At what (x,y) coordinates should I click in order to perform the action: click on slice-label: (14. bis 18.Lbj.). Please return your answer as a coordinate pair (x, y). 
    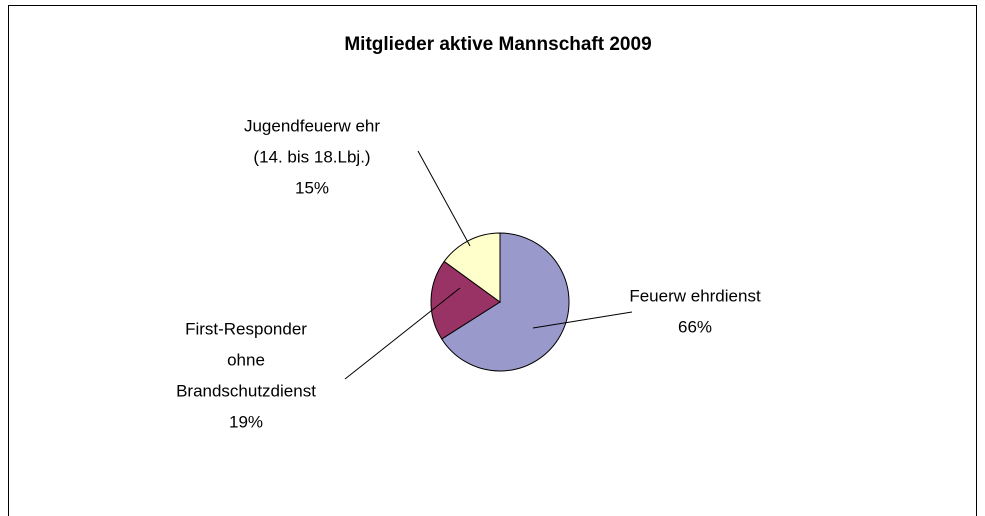
    Looking at the image, I should click on (311, 156).